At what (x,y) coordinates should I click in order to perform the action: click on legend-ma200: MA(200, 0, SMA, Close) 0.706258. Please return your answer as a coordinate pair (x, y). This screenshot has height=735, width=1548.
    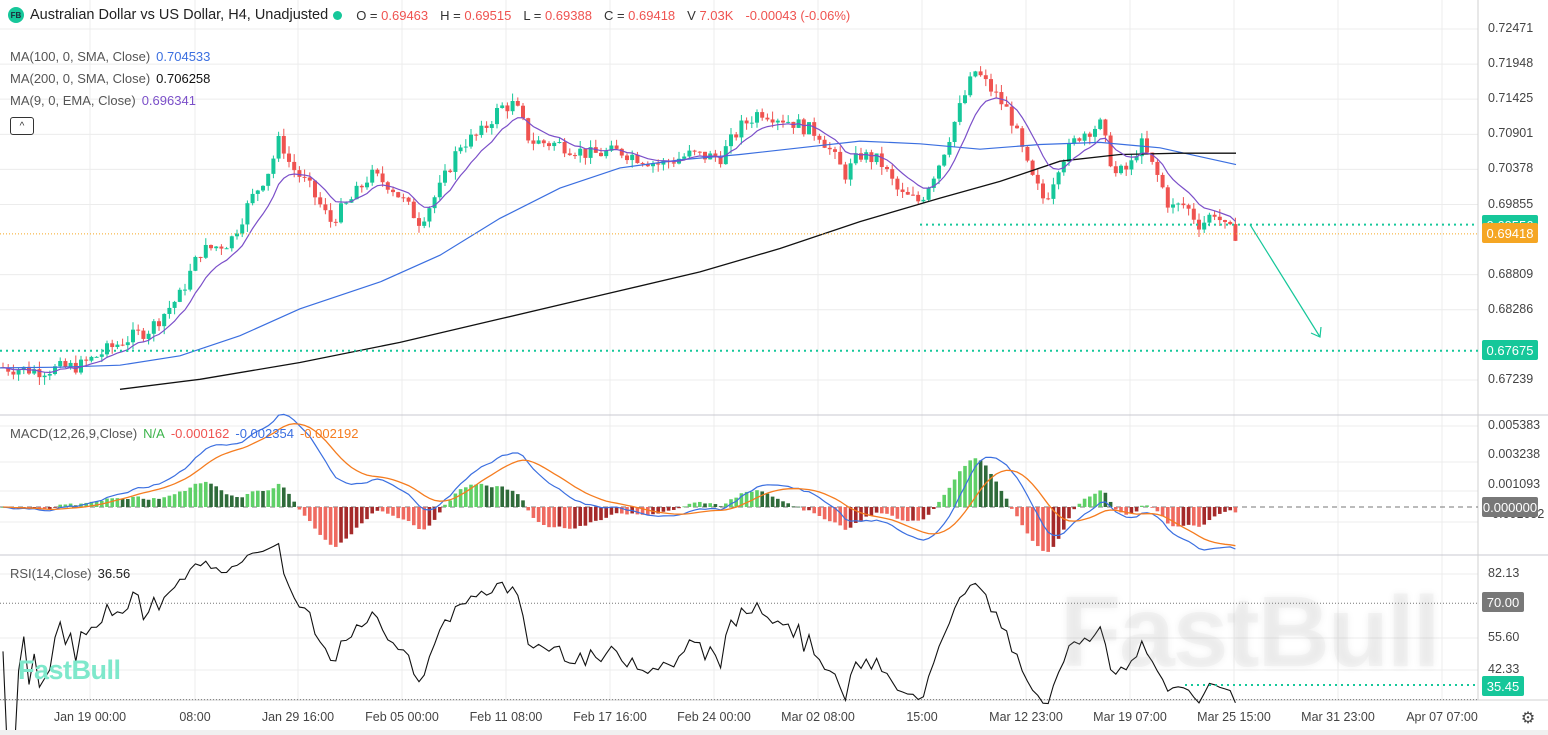
    Looking at the image, I should click on (113, 78).